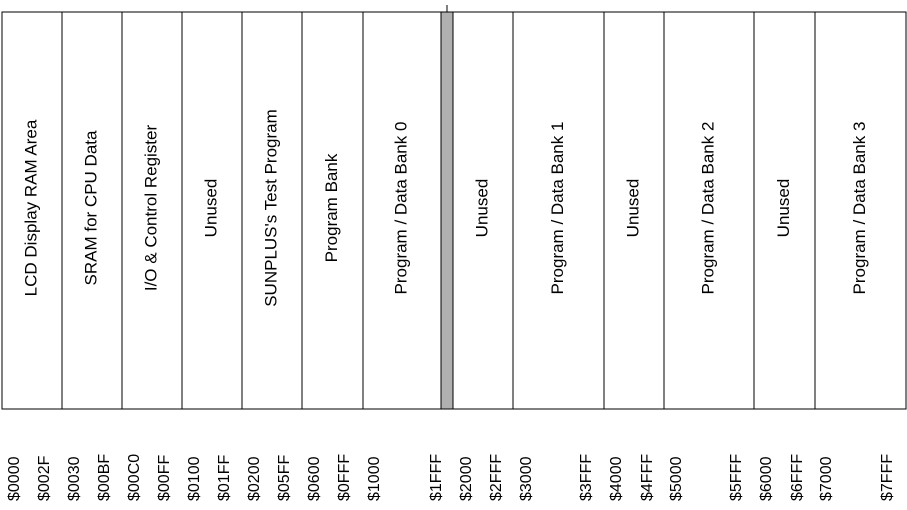 Image resolution: width=907 pixels, height=510 pixels. What do you see at coordinates (466, 478) in the screenshot?
I see `address-label: $2000` at bounding box center [466, 478].